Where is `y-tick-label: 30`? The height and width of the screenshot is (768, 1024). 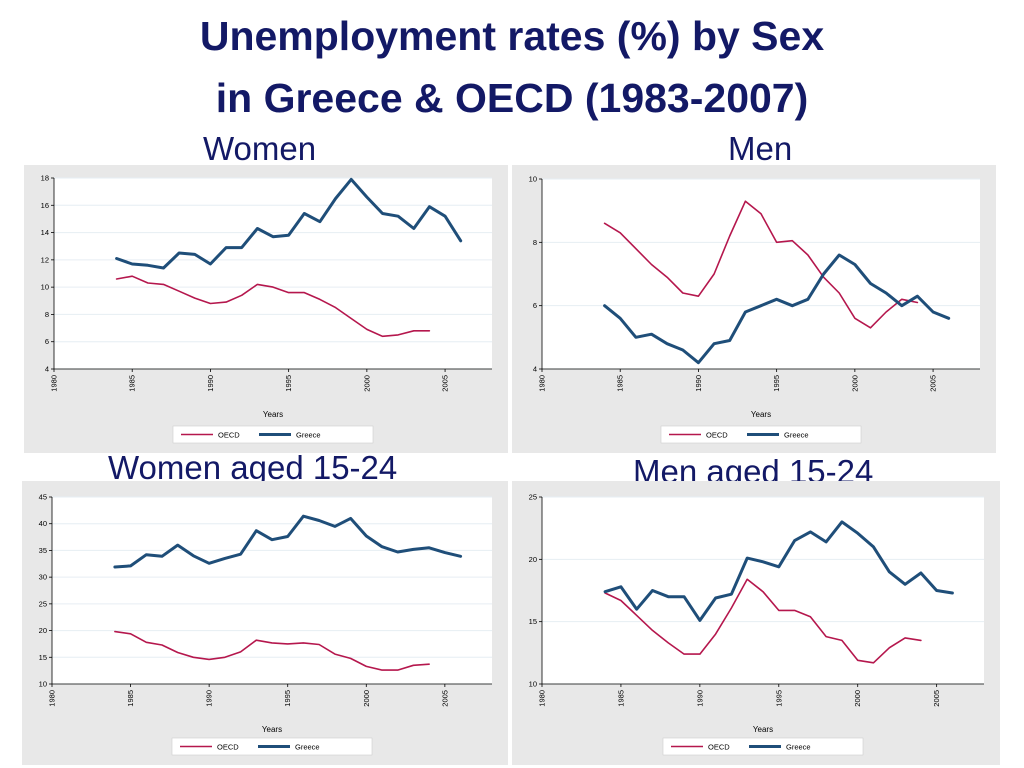
y-tick-label: 30 is located at coordinates (43, 577).